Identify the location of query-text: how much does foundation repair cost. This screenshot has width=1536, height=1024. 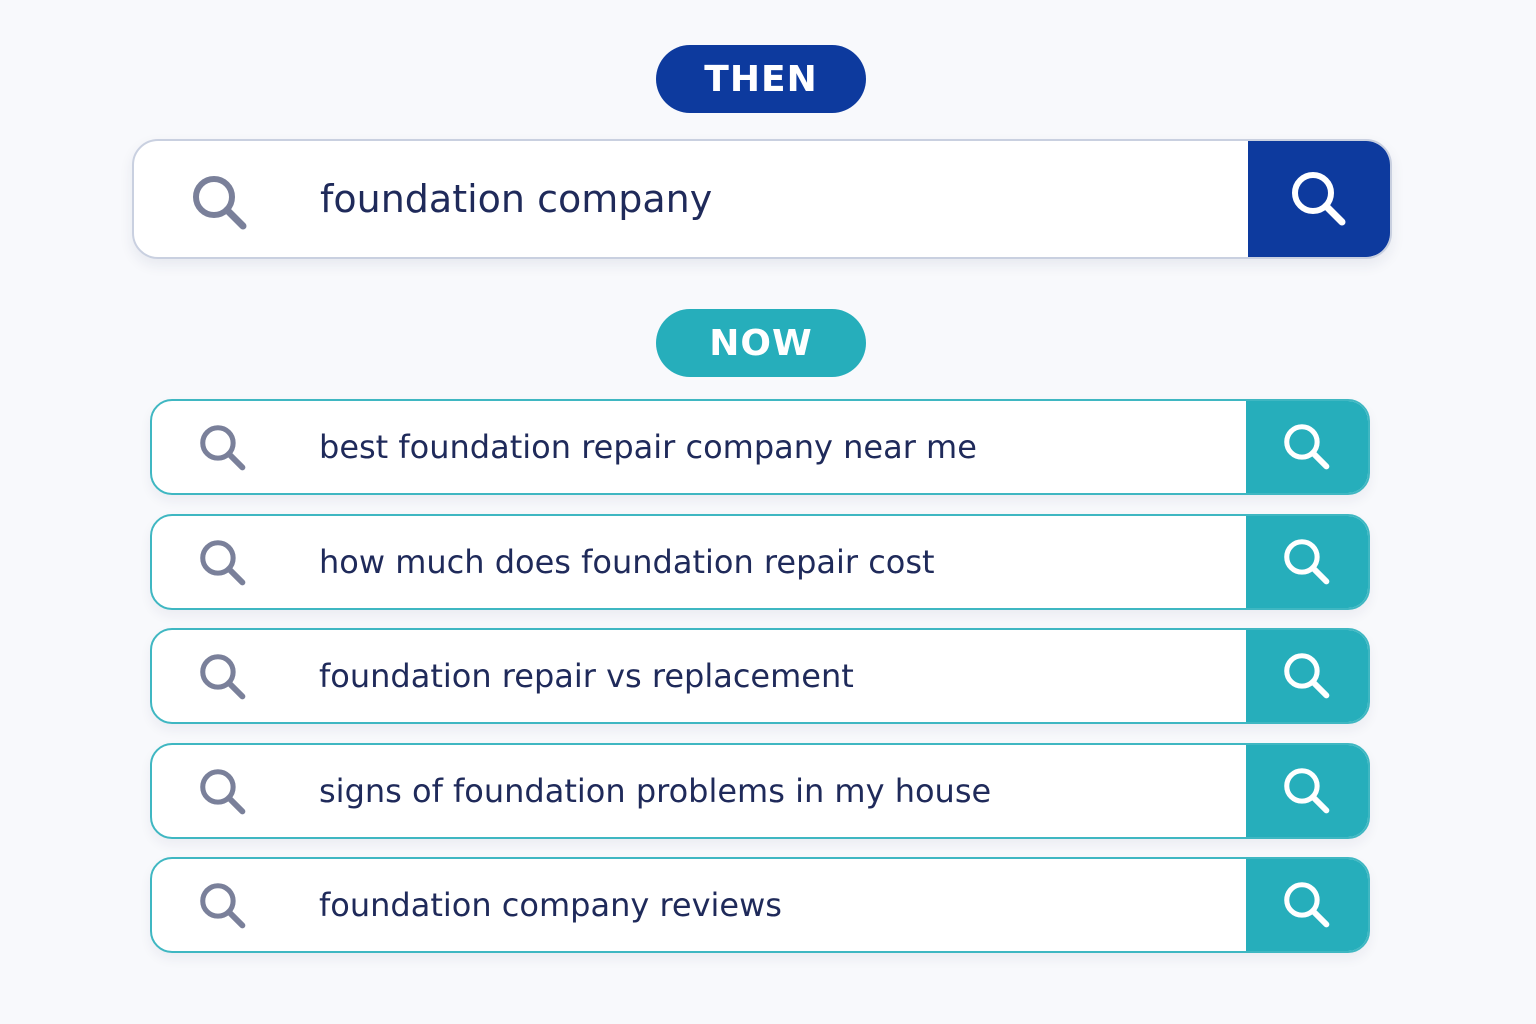
(627, 561).